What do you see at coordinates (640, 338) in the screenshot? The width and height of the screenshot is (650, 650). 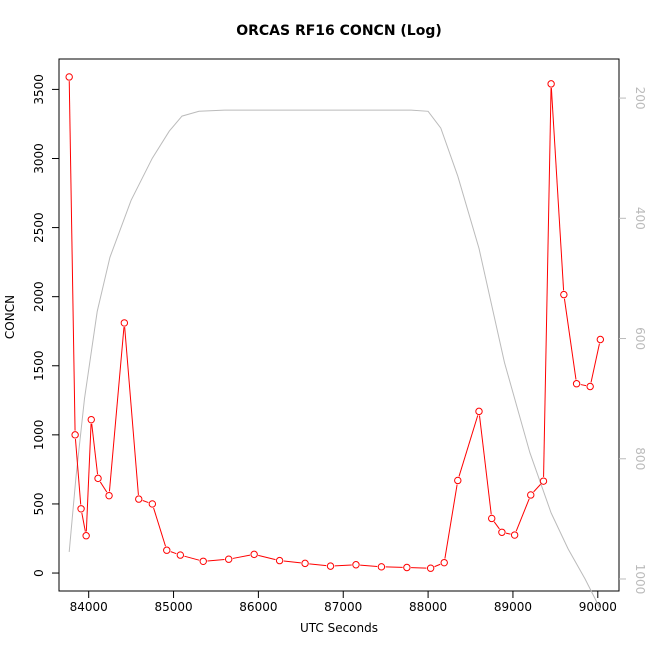 I see `right-y-tick-label: 600` at bounding box center [640, 338].